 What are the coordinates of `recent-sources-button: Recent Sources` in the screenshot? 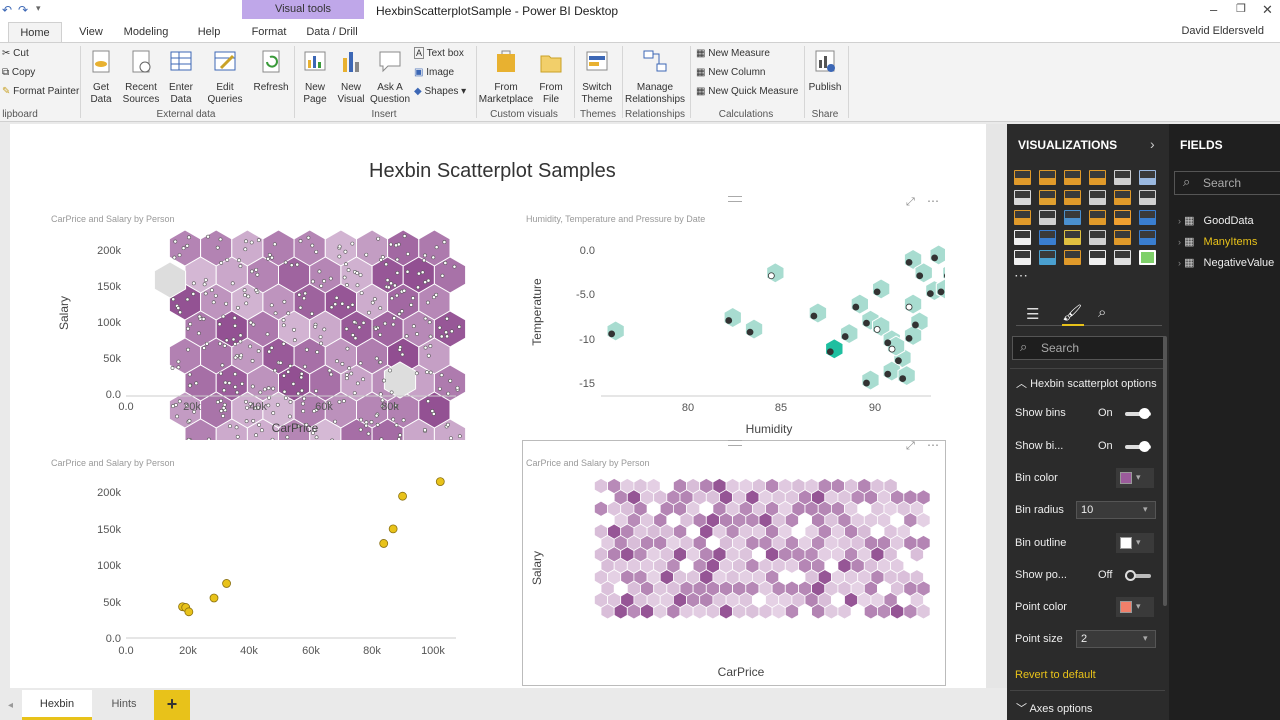 It's located at (141, 77).